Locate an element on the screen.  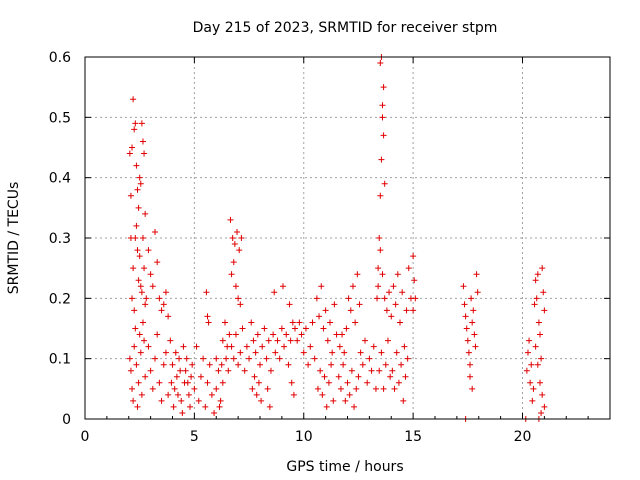
x-tick-label: 15 is located at coordinates (413, 437).